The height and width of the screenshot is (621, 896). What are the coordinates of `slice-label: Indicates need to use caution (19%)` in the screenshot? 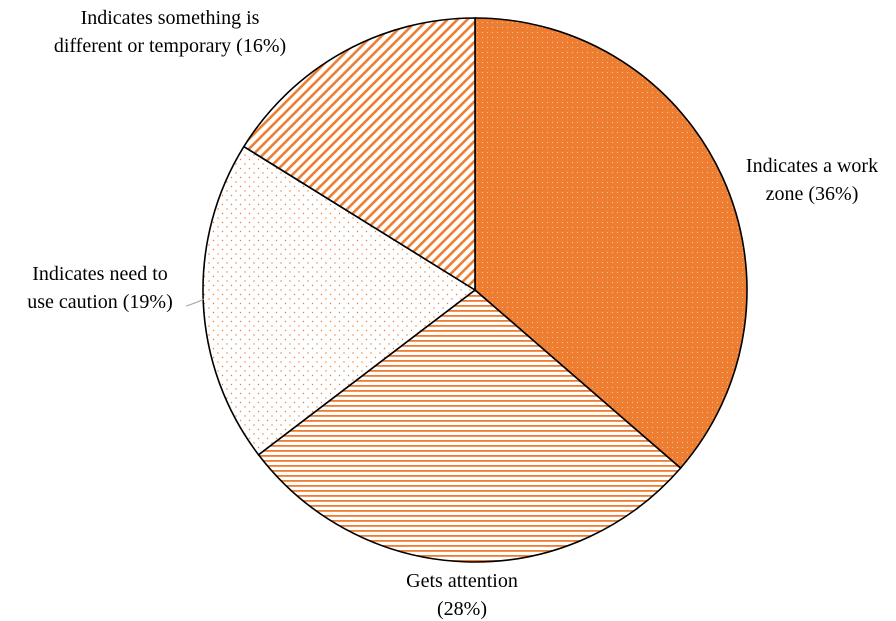 It's located at (100, 288).